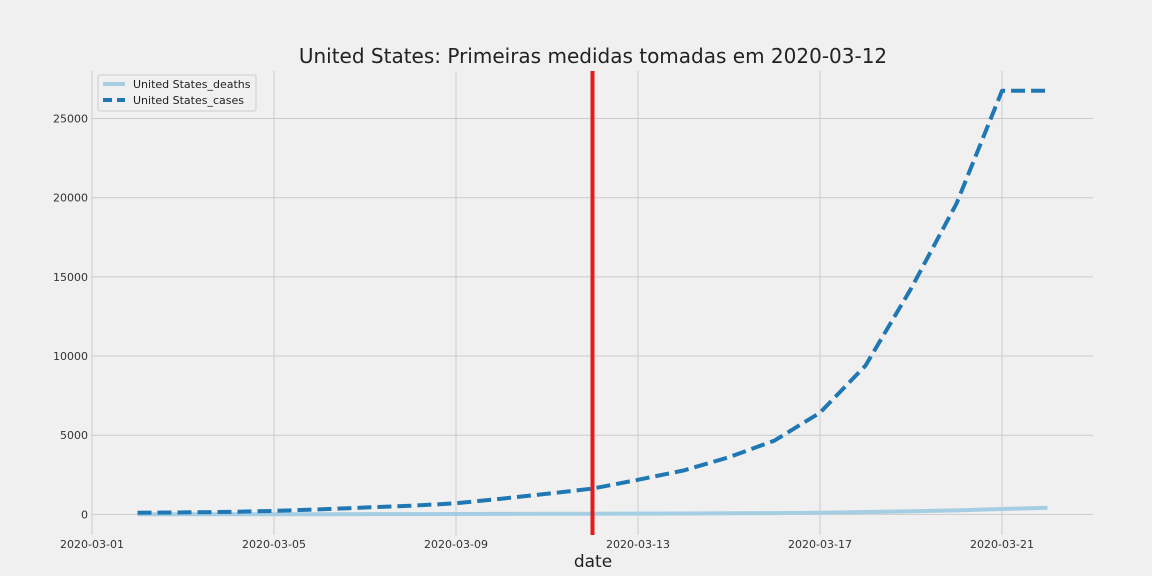 This screenshot has width=1152, height=576. What do you see at coordinates (593, 562) in the screenshot?
I see `x-axis-label: date` at bounding box center [593, 562].